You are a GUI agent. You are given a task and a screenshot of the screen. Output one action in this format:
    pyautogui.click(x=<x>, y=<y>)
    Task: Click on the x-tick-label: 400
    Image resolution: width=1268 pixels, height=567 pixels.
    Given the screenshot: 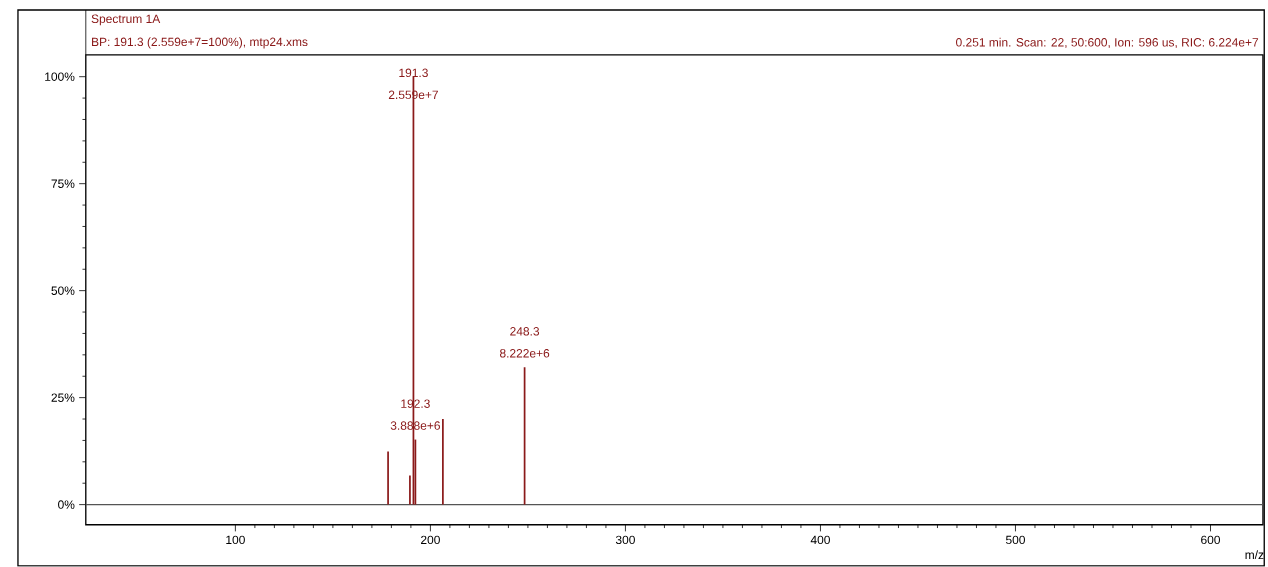 What is the action you would take?
    pyautogui.click(x=820, y=540)
    